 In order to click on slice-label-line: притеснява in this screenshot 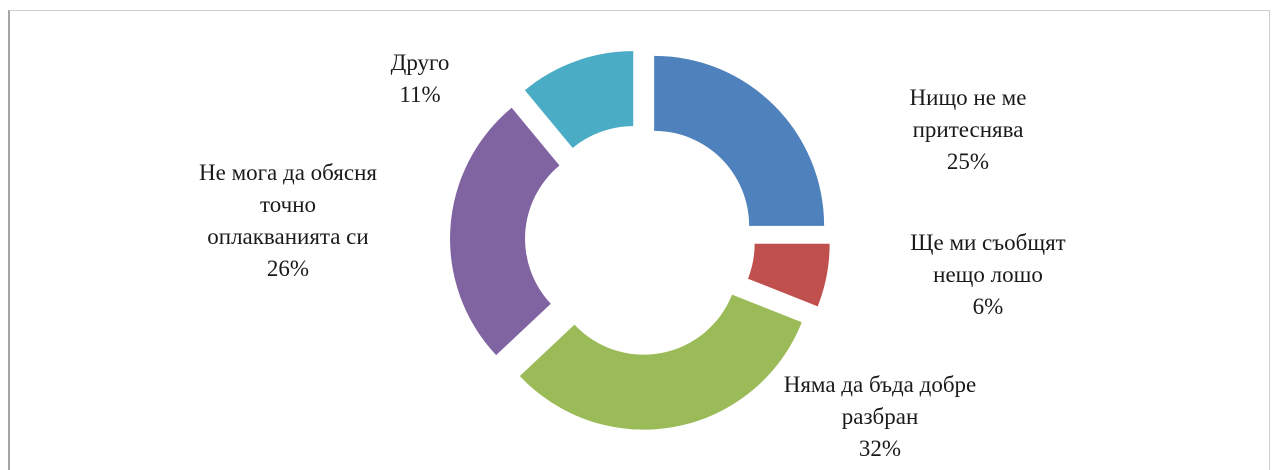, I will do `click(968, 129)`.